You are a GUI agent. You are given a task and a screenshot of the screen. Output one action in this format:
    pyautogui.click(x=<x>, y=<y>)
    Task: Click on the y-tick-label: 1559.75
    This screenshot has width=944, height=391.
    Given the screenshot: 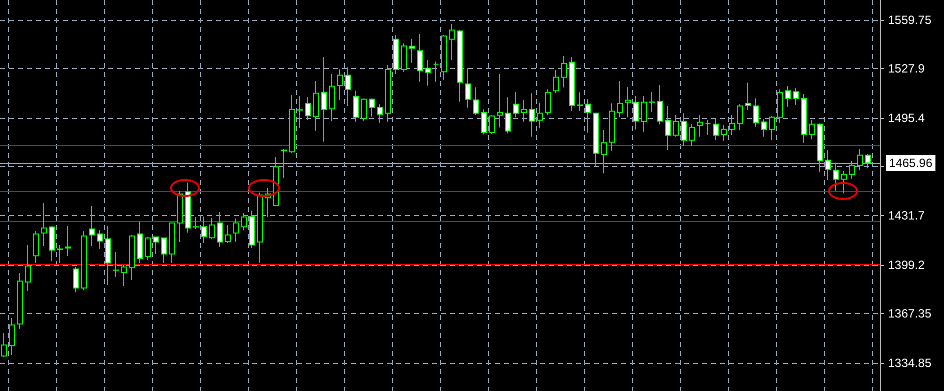 What is the action you would take?
    pyautogui.click(x=910, y=19)
    